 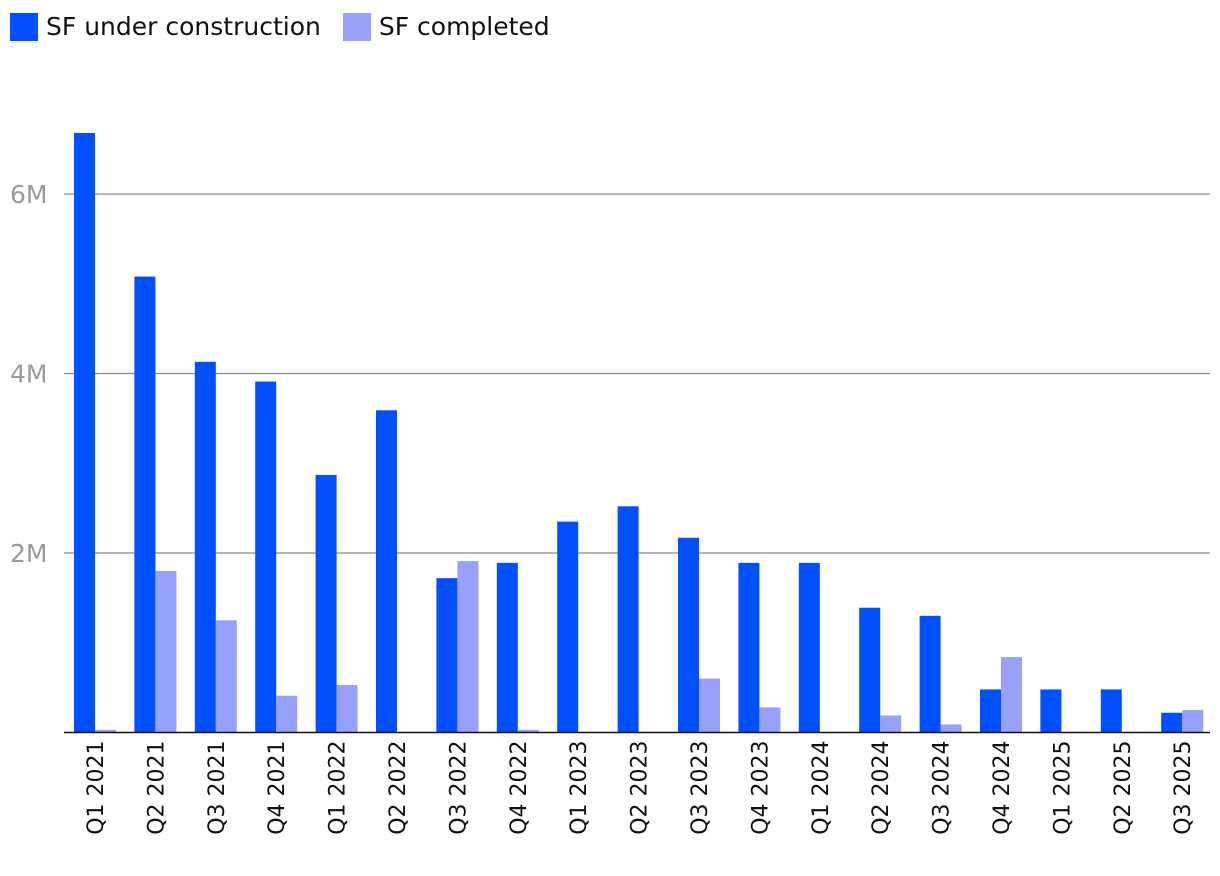 I want to click on x-tick-label: Q4 2022, so click(x=519, y=788).